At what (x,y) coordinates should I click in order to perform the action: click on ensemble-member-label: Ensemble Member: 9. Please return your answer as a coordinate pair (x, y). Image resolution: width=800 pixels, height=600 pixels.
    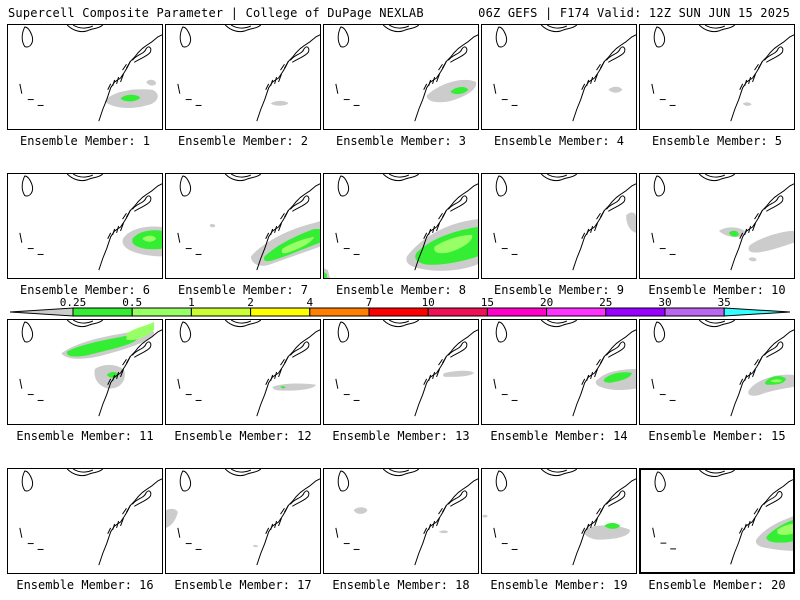
    Looking at the image, I should click on (559, 290).